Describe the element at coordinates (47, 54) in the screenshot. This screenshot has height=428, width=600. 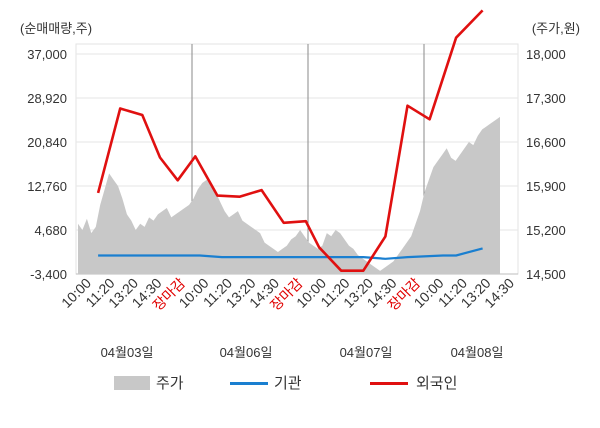
I see `left-tick-label: 37,000` at that location.